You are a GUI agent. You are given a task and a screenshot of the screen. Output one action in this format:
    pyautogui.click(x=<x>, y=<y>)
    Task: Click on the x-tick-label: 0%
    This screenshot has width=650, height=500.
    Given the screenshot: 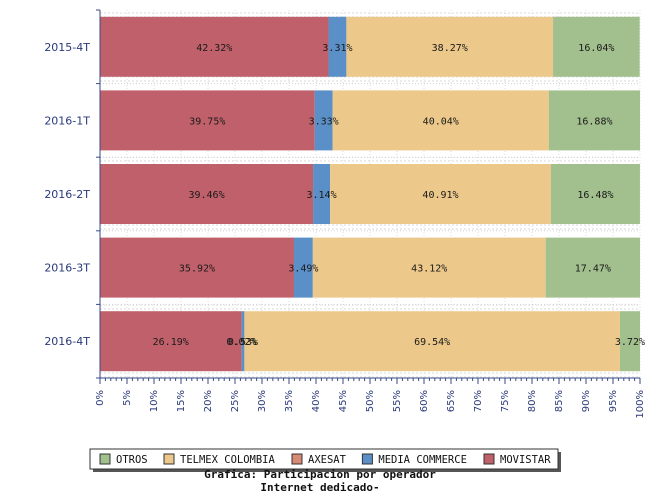 What is the action you would take?
    pyautogui.click(x=100, y=398)
    